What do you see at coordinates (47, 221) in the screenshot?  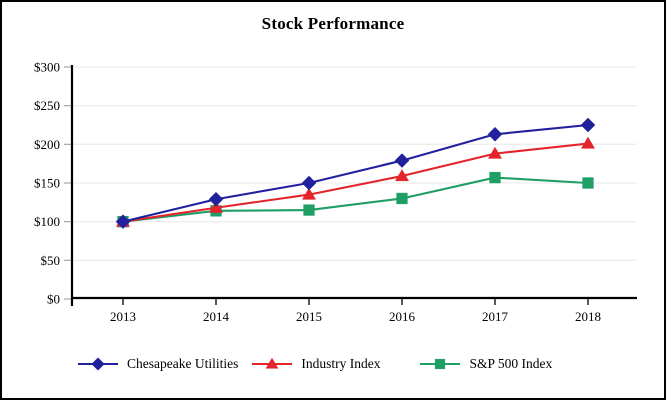 I see `svg-text: $100` at bounding box center [47, 221].